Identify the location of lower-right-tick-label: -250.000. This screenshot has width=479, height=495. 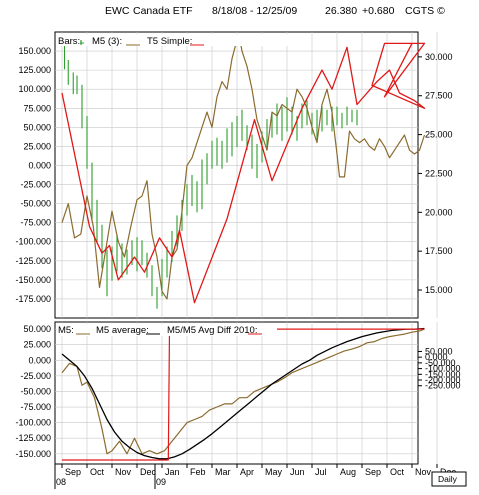
(443, 386).